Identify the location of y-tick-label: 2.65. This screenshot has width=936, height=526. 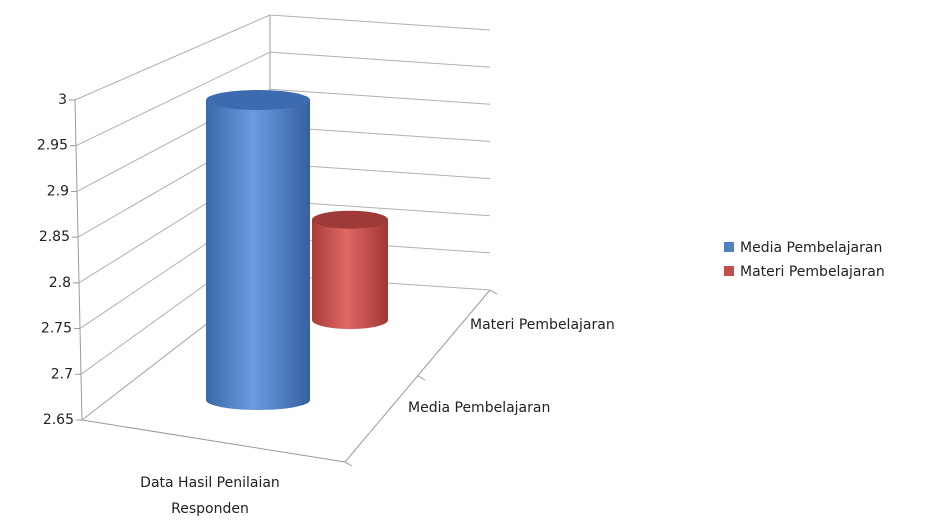
(58, 420).